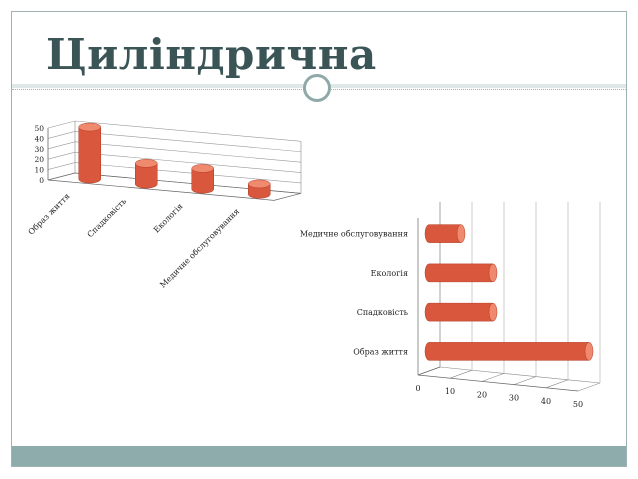 The height and width of the screenshot is (479, 638). Describe the element at coordinates (39, 149) in the screenshot. I see `y-tick-label: 30` at that location.